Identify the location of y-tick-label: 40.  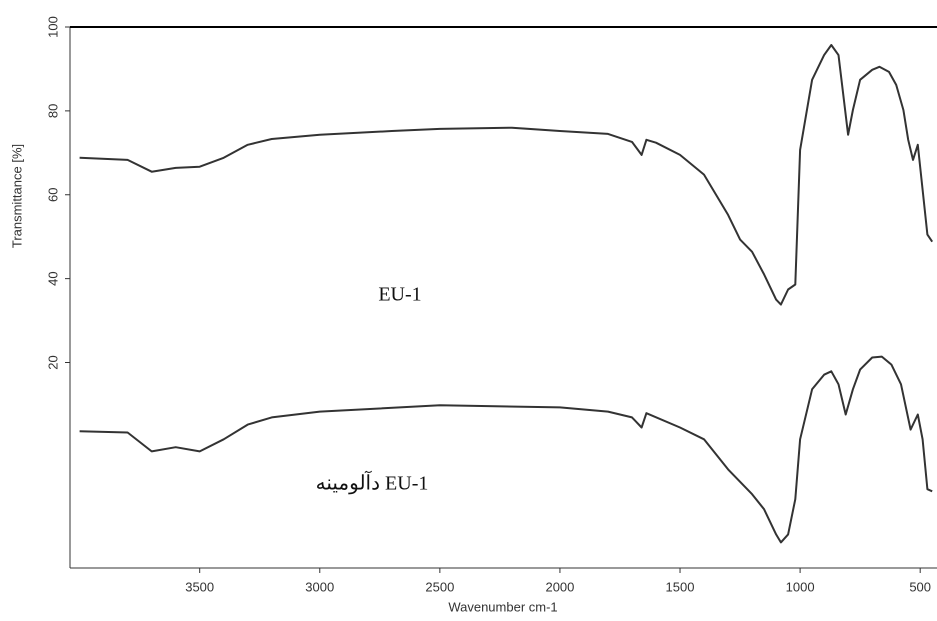
(52, 278).